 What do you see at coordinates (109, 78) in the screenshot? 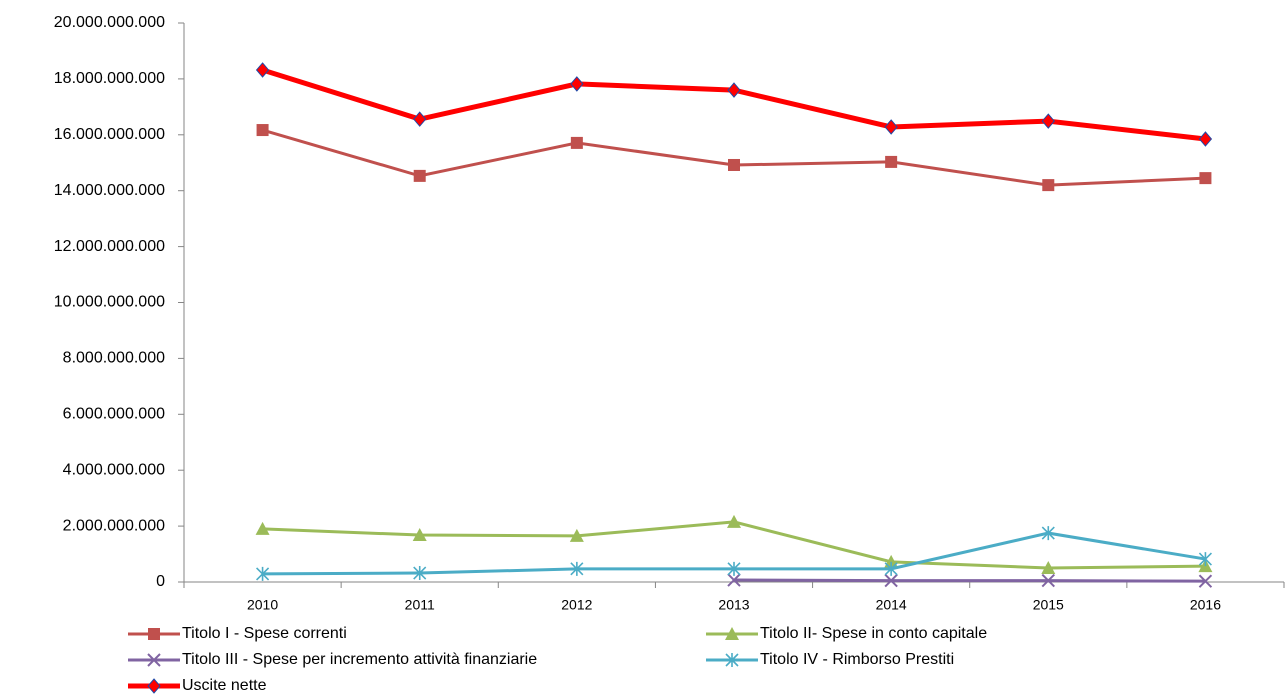
I see `y-tick-label: 18.000.000.000` at bounding box center [109, 78].